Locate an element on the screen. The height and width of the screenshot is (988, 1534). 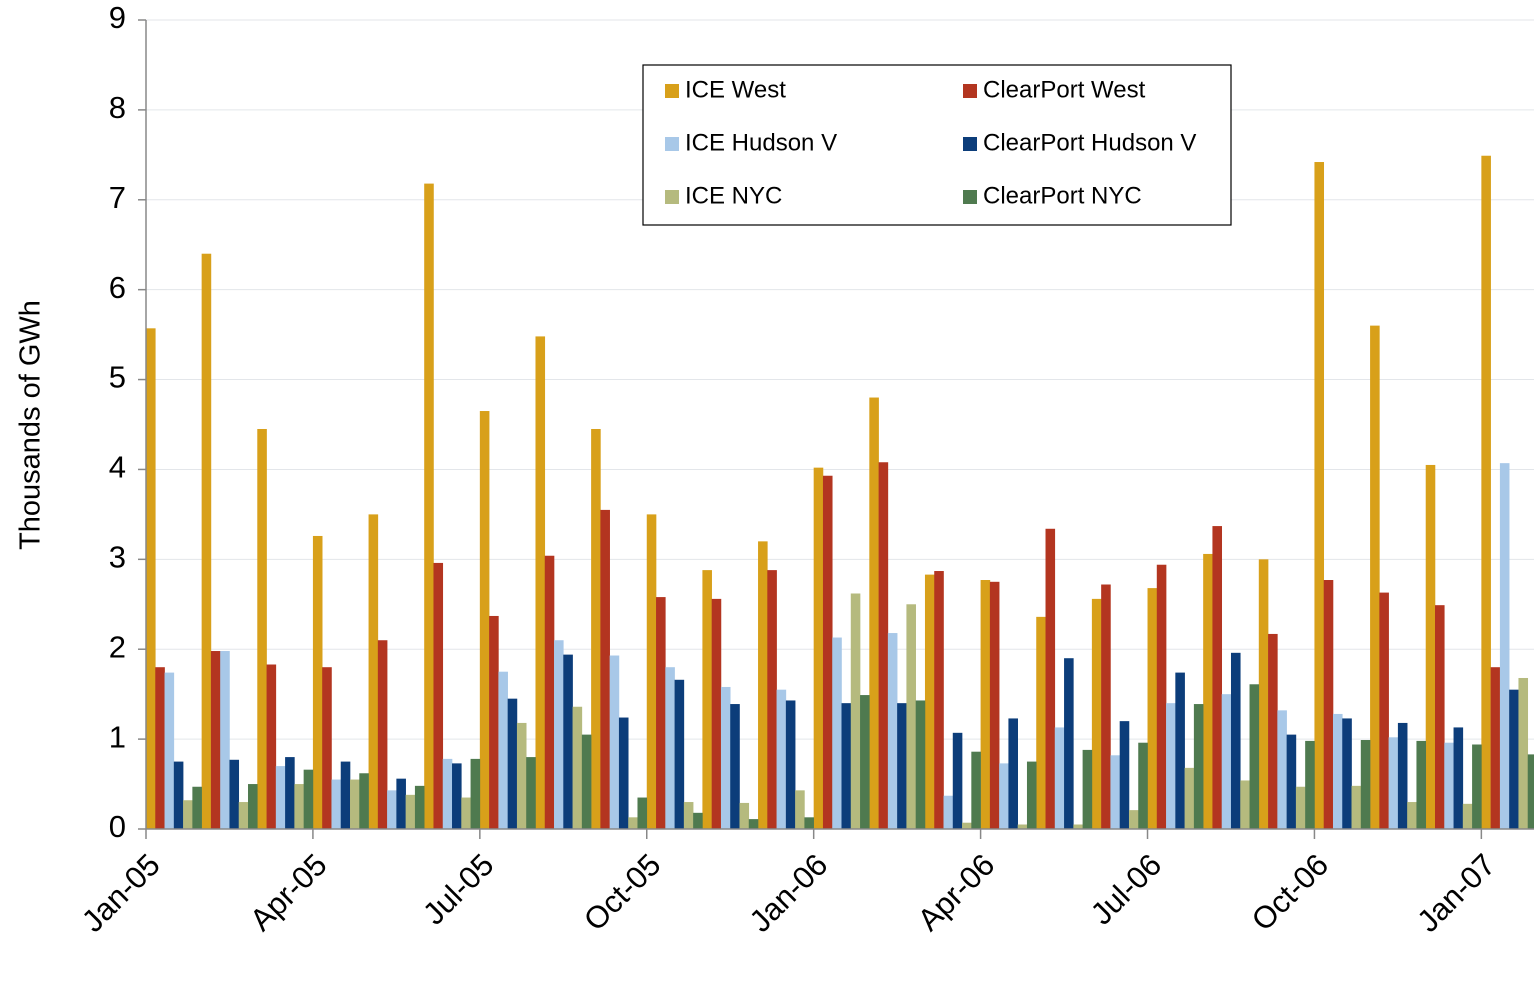
legend-label: ICE Hudson V is located at coordinates (761, 142).